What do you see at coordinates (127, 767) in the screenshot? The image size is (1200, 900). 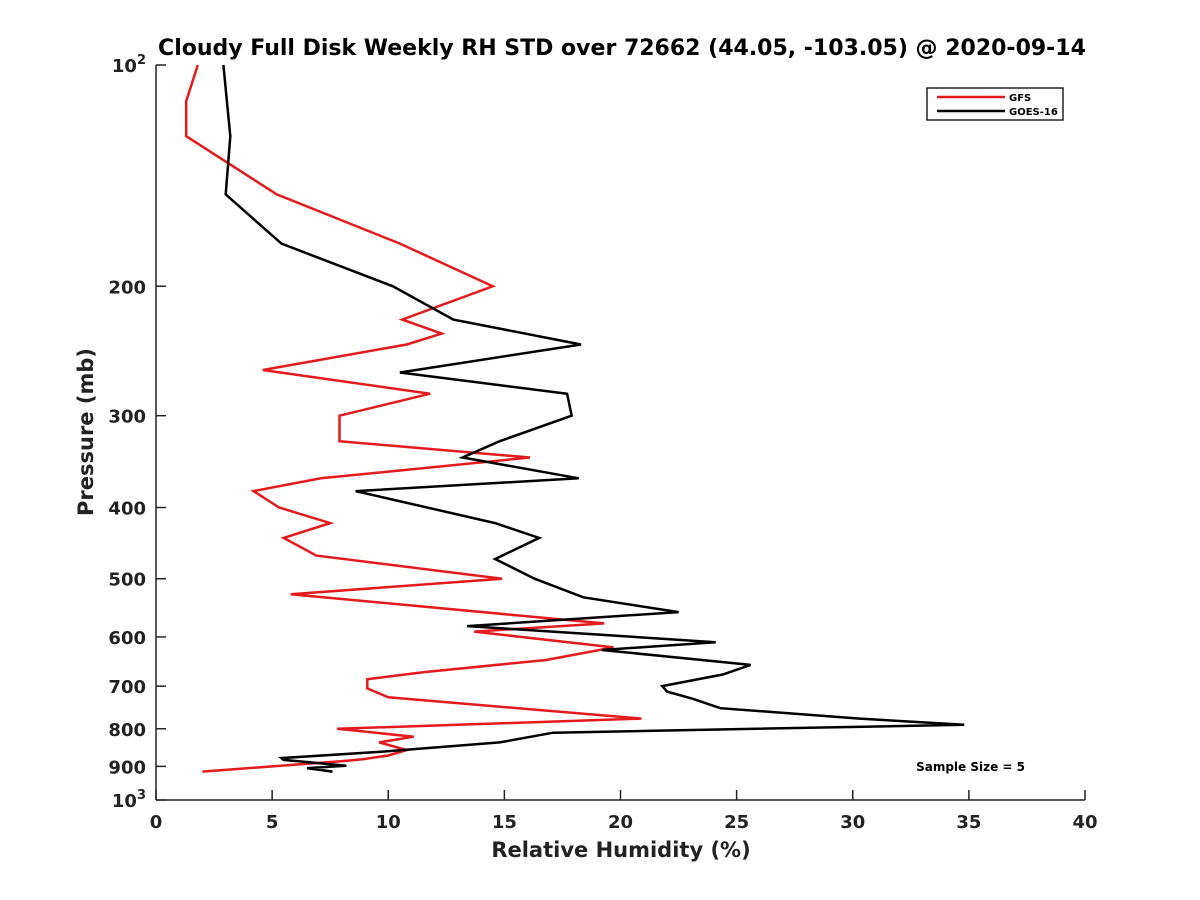 I see `y-tick-label: 900` at bounding box center [127, 767].